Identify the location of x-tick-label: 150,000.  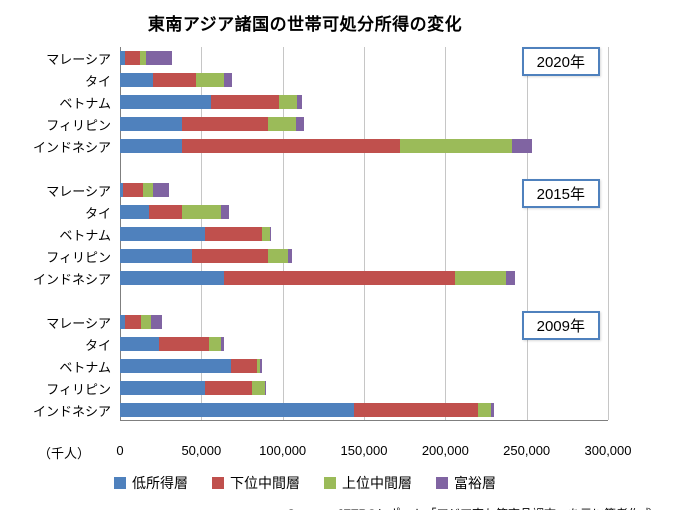
(364, 450).